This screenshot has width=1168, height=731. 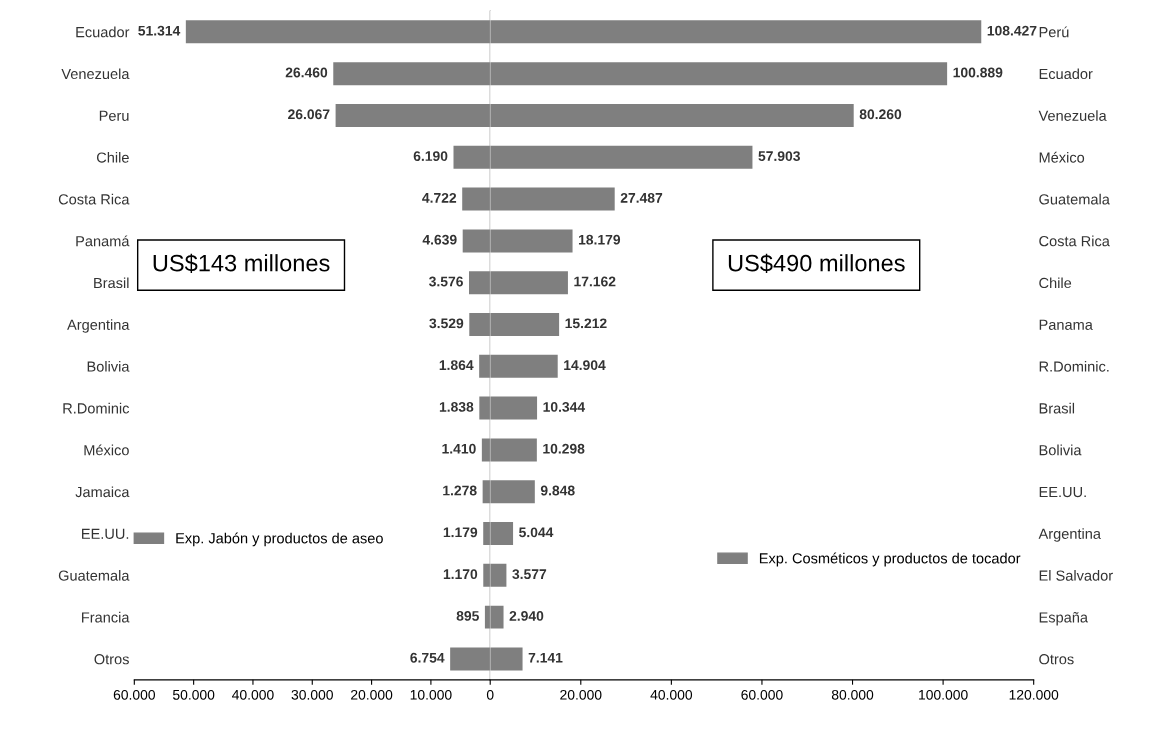 What do you see at coordinates (641, 197) in the screenshot?
I see `data-label: 27.487` at bounding box center [641, 197].